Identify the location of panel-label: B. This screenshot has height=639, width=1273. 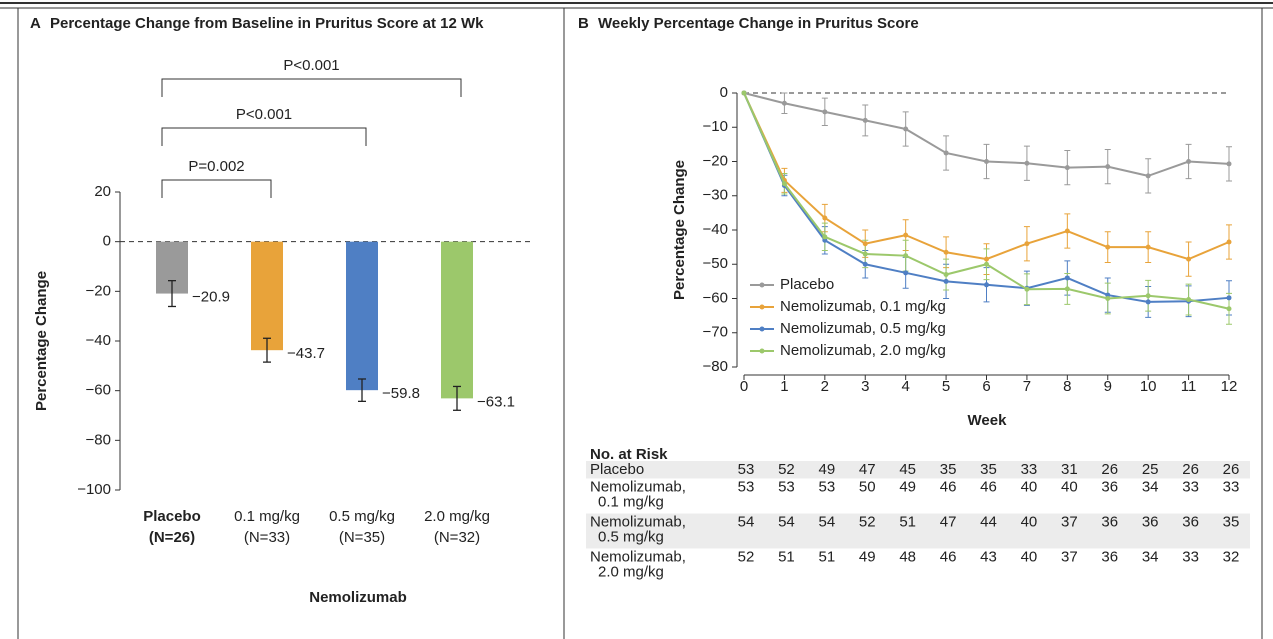
(583, 23).